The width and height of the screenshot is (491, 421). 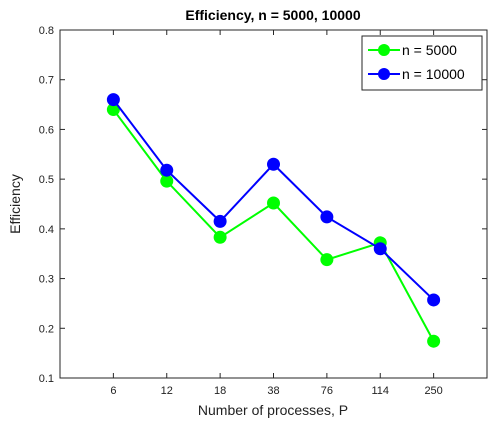 I want to click on y-tick-label: 0.4, so click(x=46, y=230).